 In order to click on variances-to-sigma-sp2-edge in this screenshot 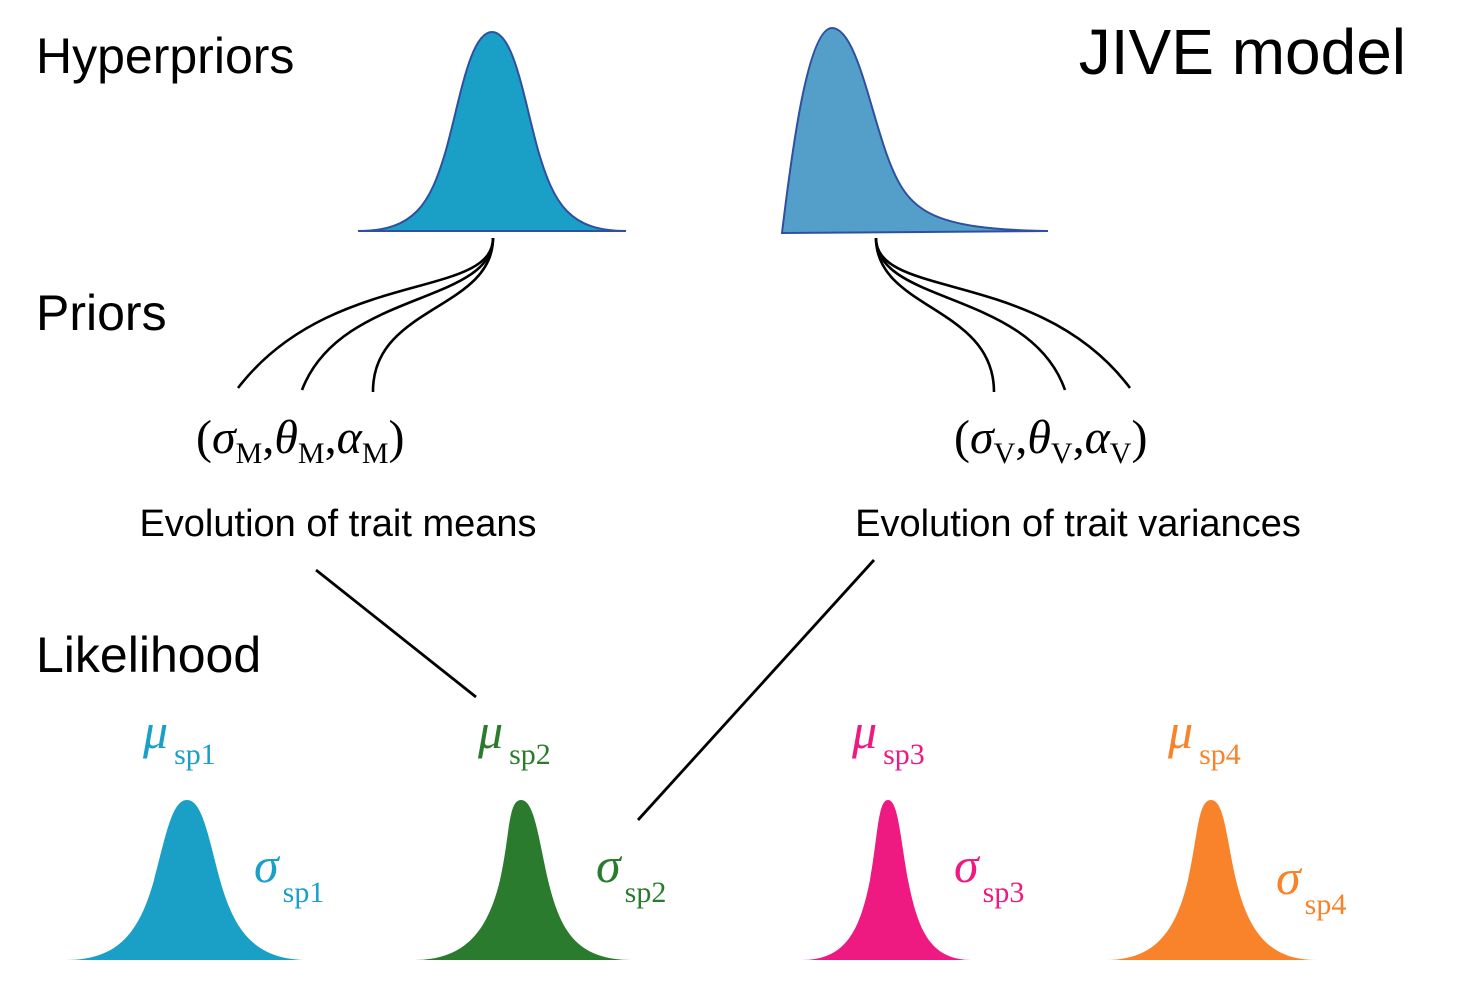, I will do `click(756, 690)`.